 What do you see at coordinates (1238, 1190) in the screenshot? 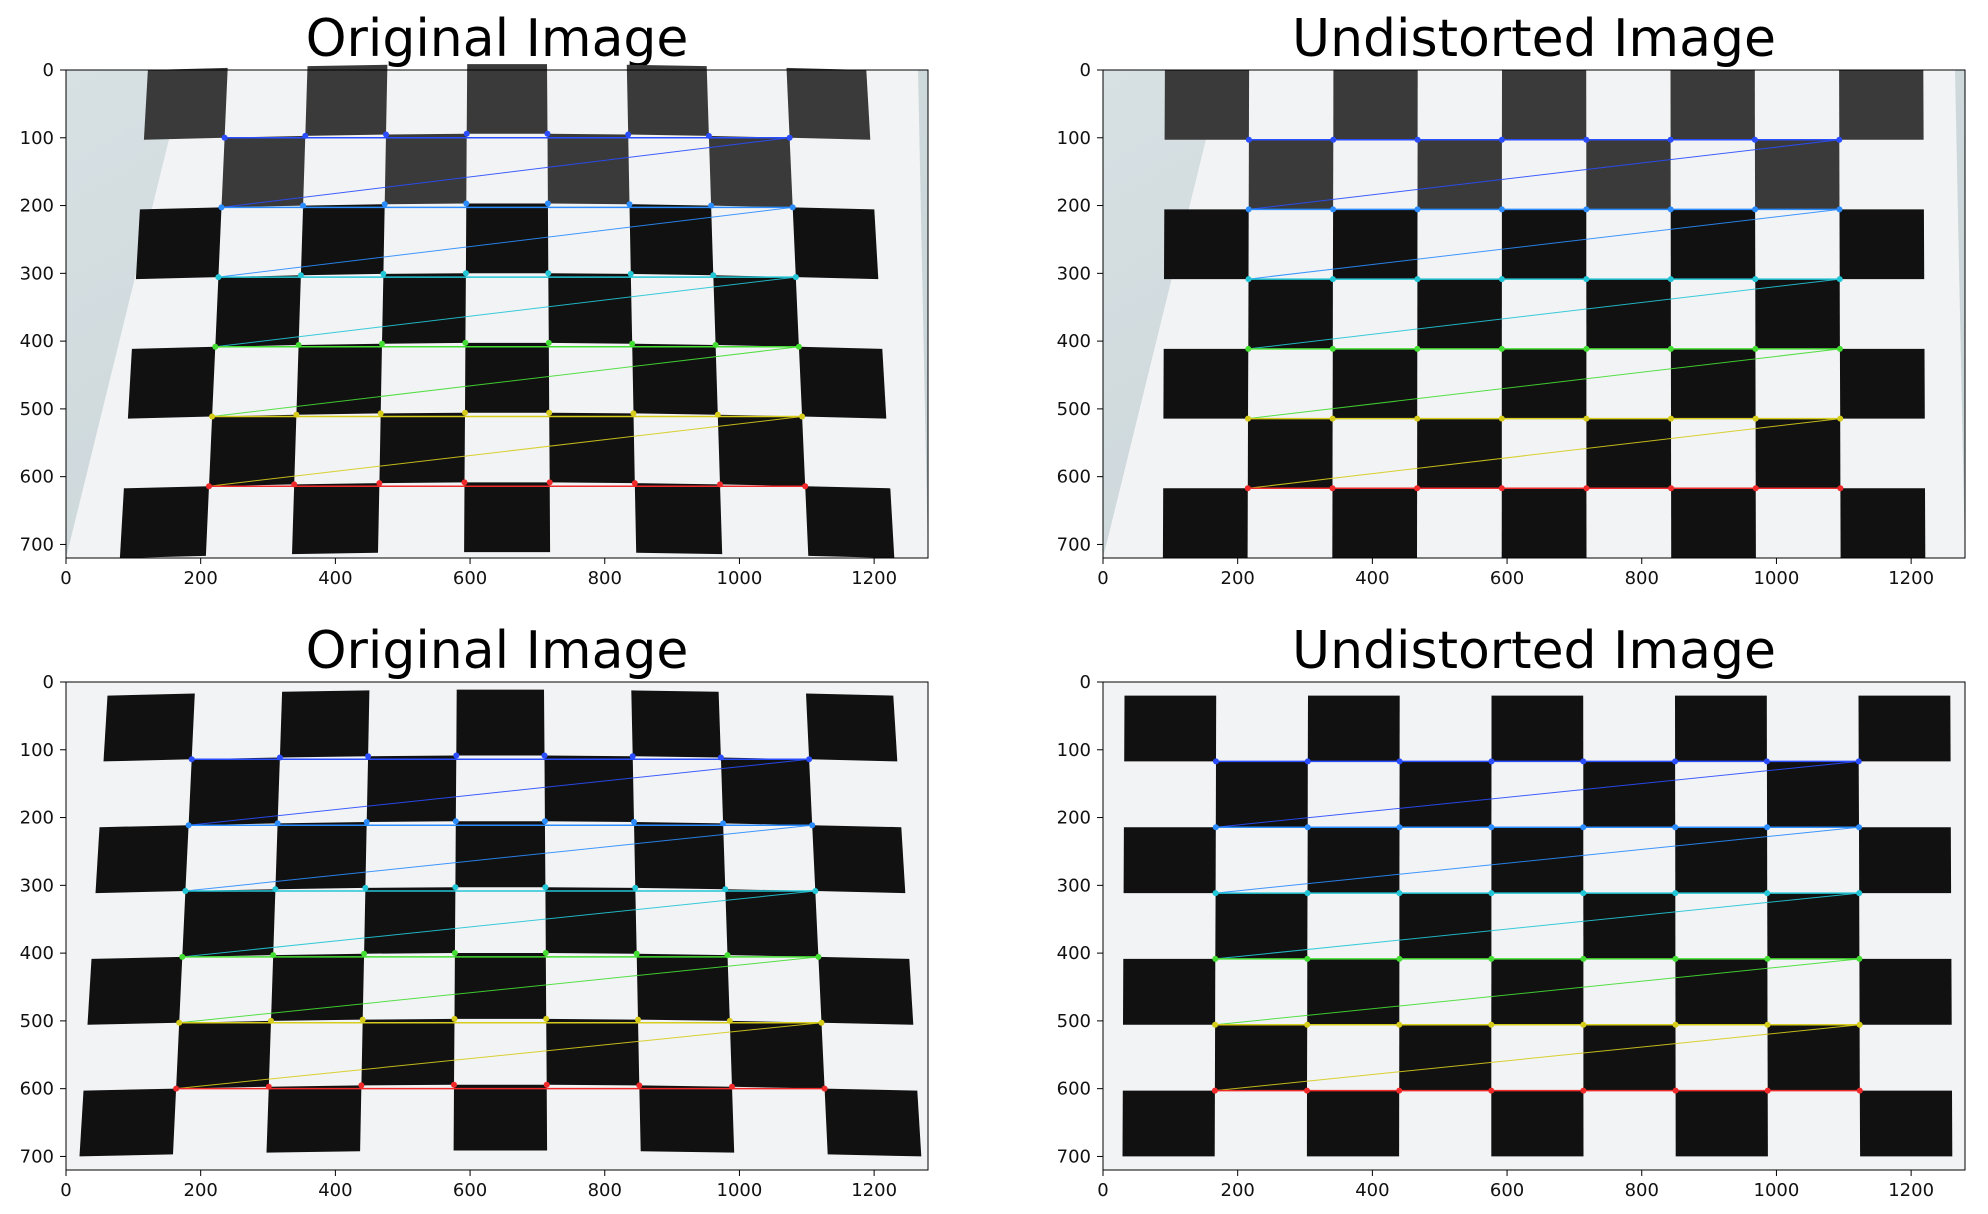
I see `x-tick-label: 200` at bounding box center [1238, 1190].